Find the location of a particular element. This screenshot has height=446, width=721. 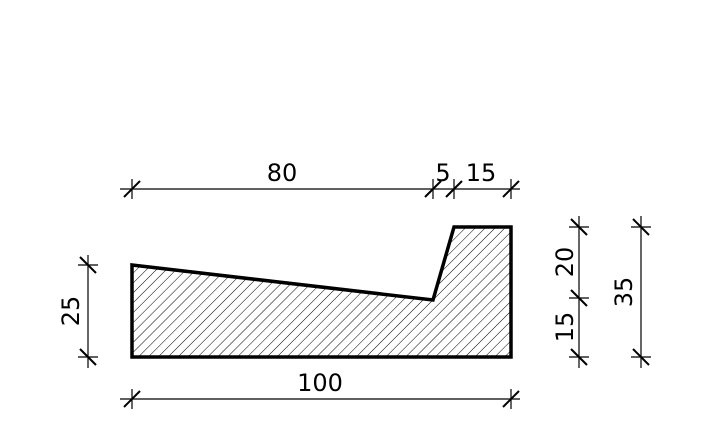

dim-label-35: 35 is located at coordinates (624, 292).